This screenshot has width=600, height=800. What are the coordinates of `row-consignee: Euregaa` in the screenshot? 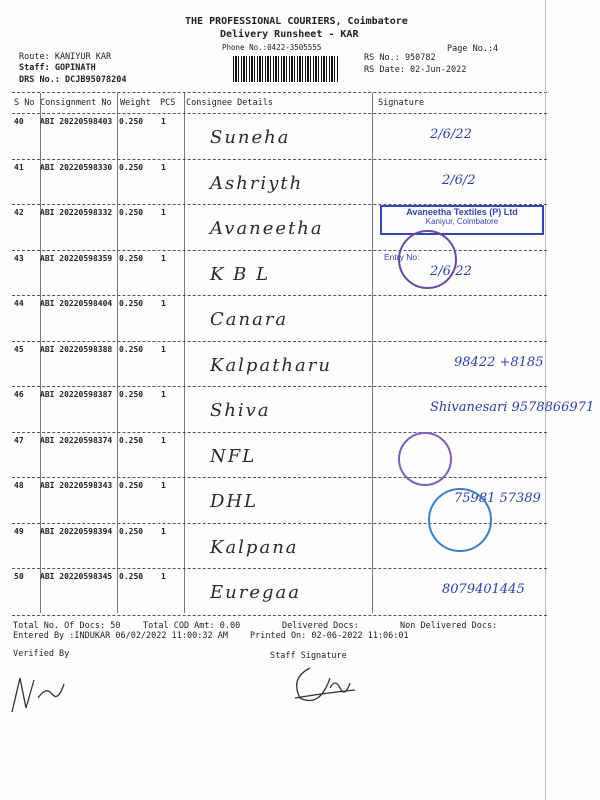 It's located at (255, 592).